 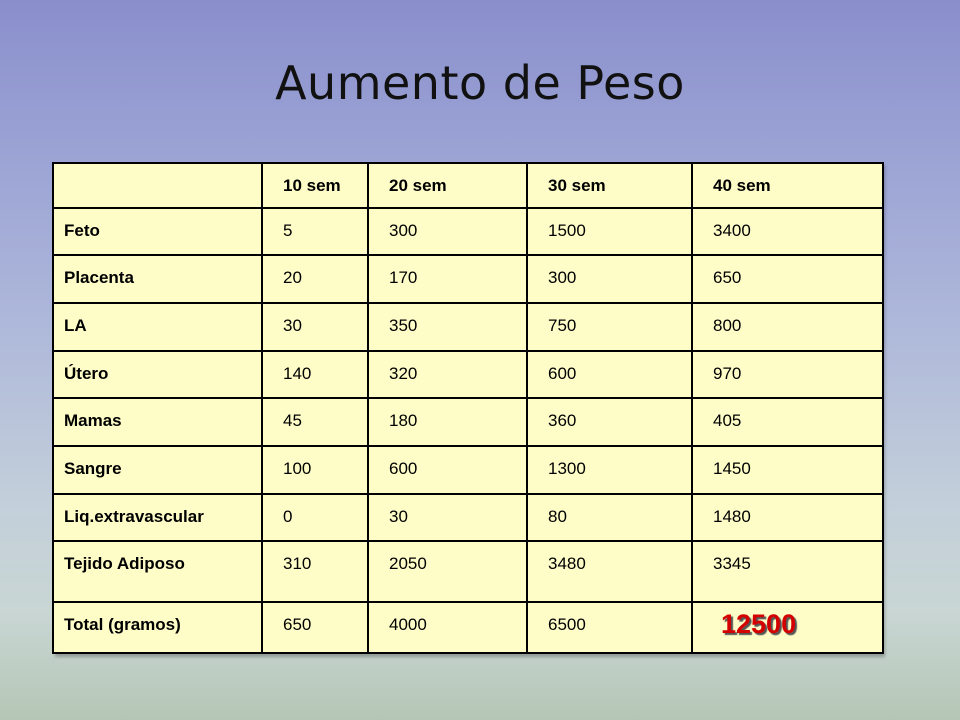 What do you see at coordinates (609, 231) in the screenshot?
I see `table-cell: 1500` at bounding box center [609, 231].